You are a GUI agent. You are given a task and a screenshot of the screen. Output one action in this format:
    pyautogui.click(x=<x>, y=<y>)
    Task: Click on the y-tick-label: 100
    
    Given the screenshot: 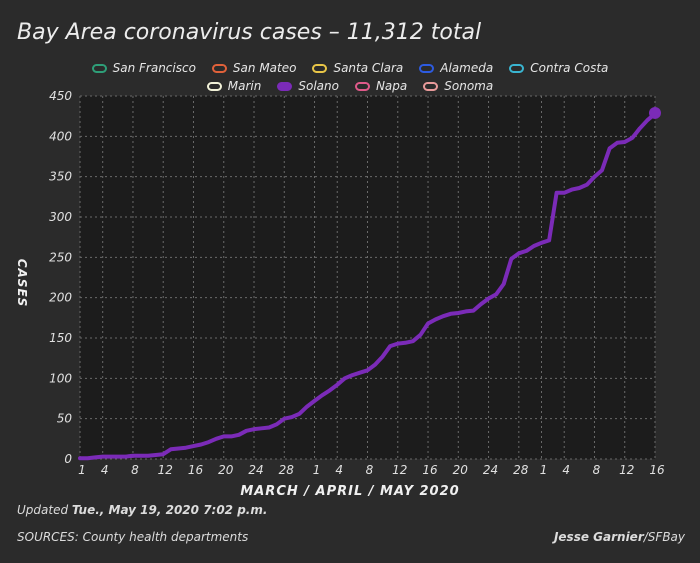 What is the action you would take?
    pyautogui.click(x=60, y=378)
    